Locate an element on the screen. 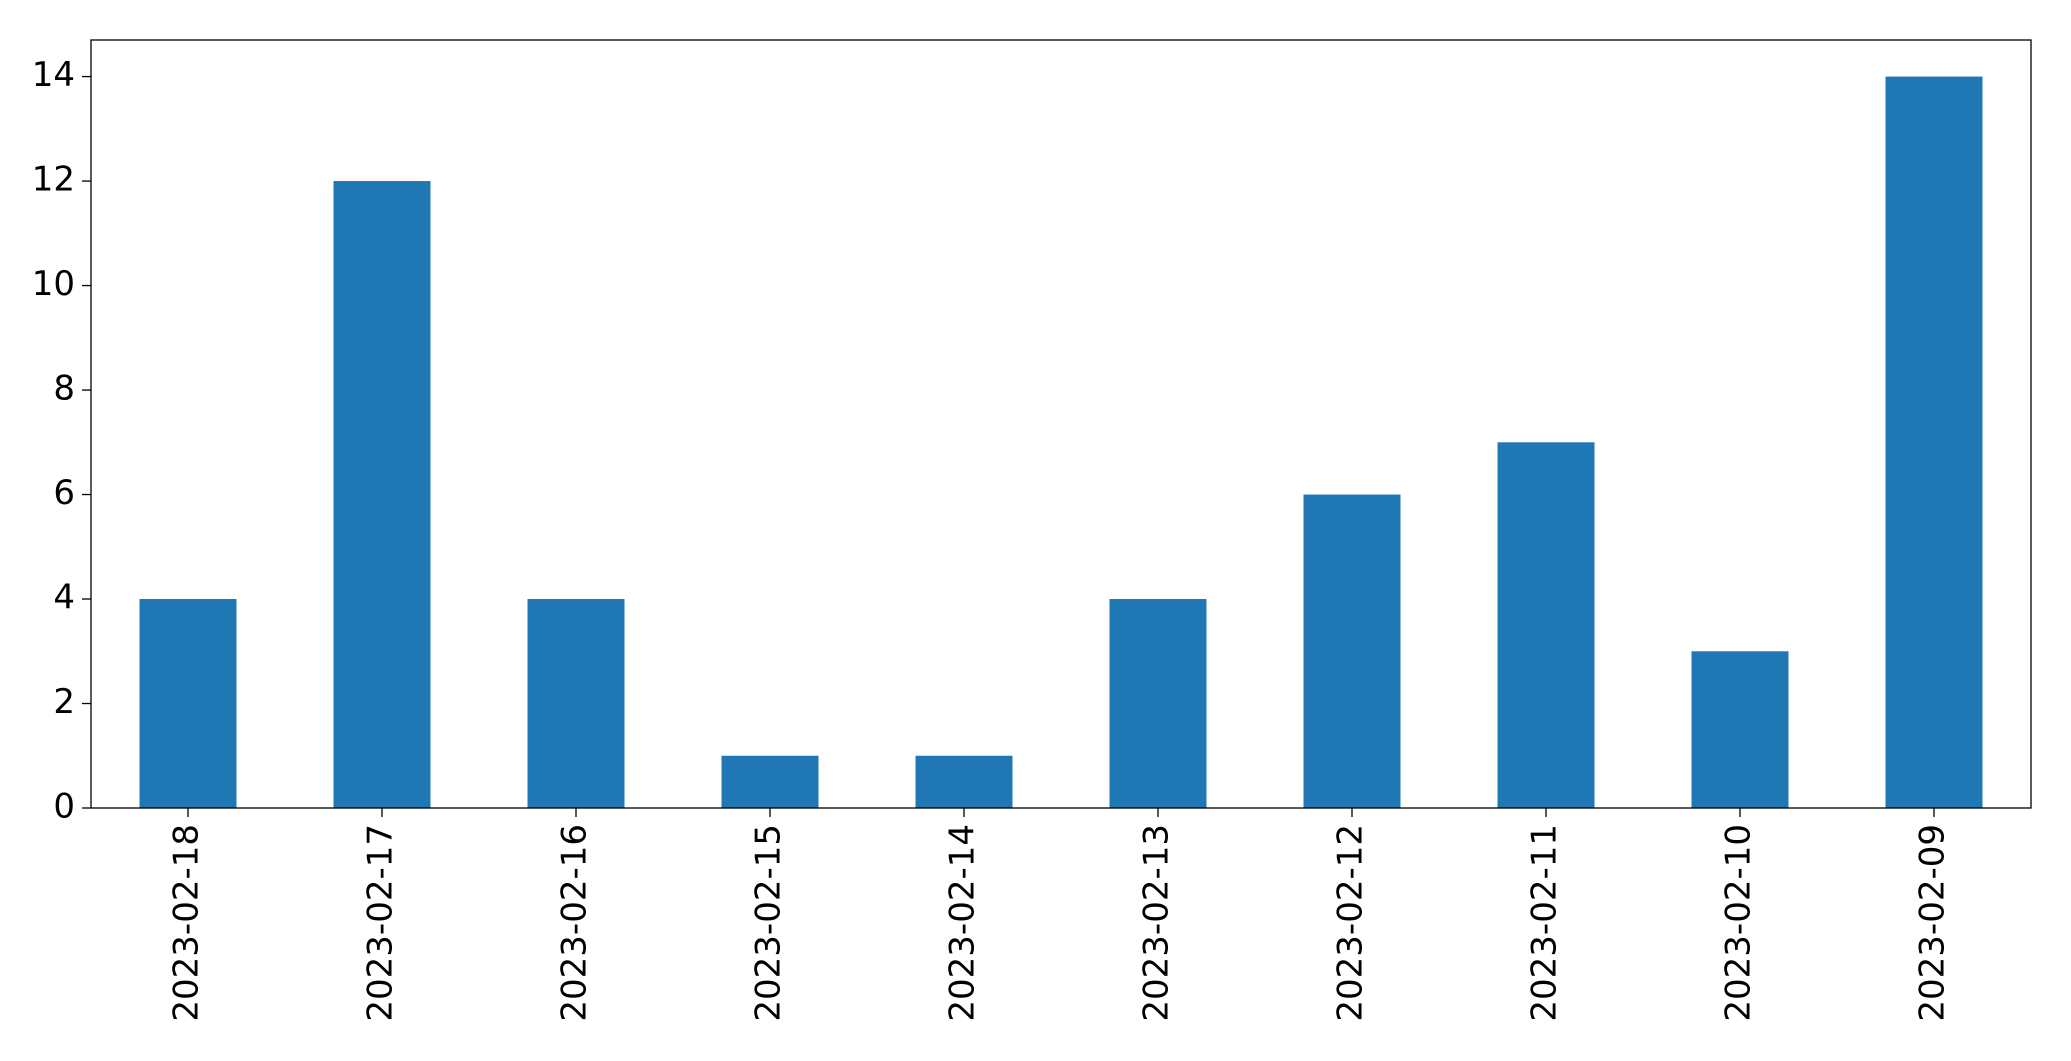  x-tick-label: 2023-02-13 is located at coordinates (1157, 923).